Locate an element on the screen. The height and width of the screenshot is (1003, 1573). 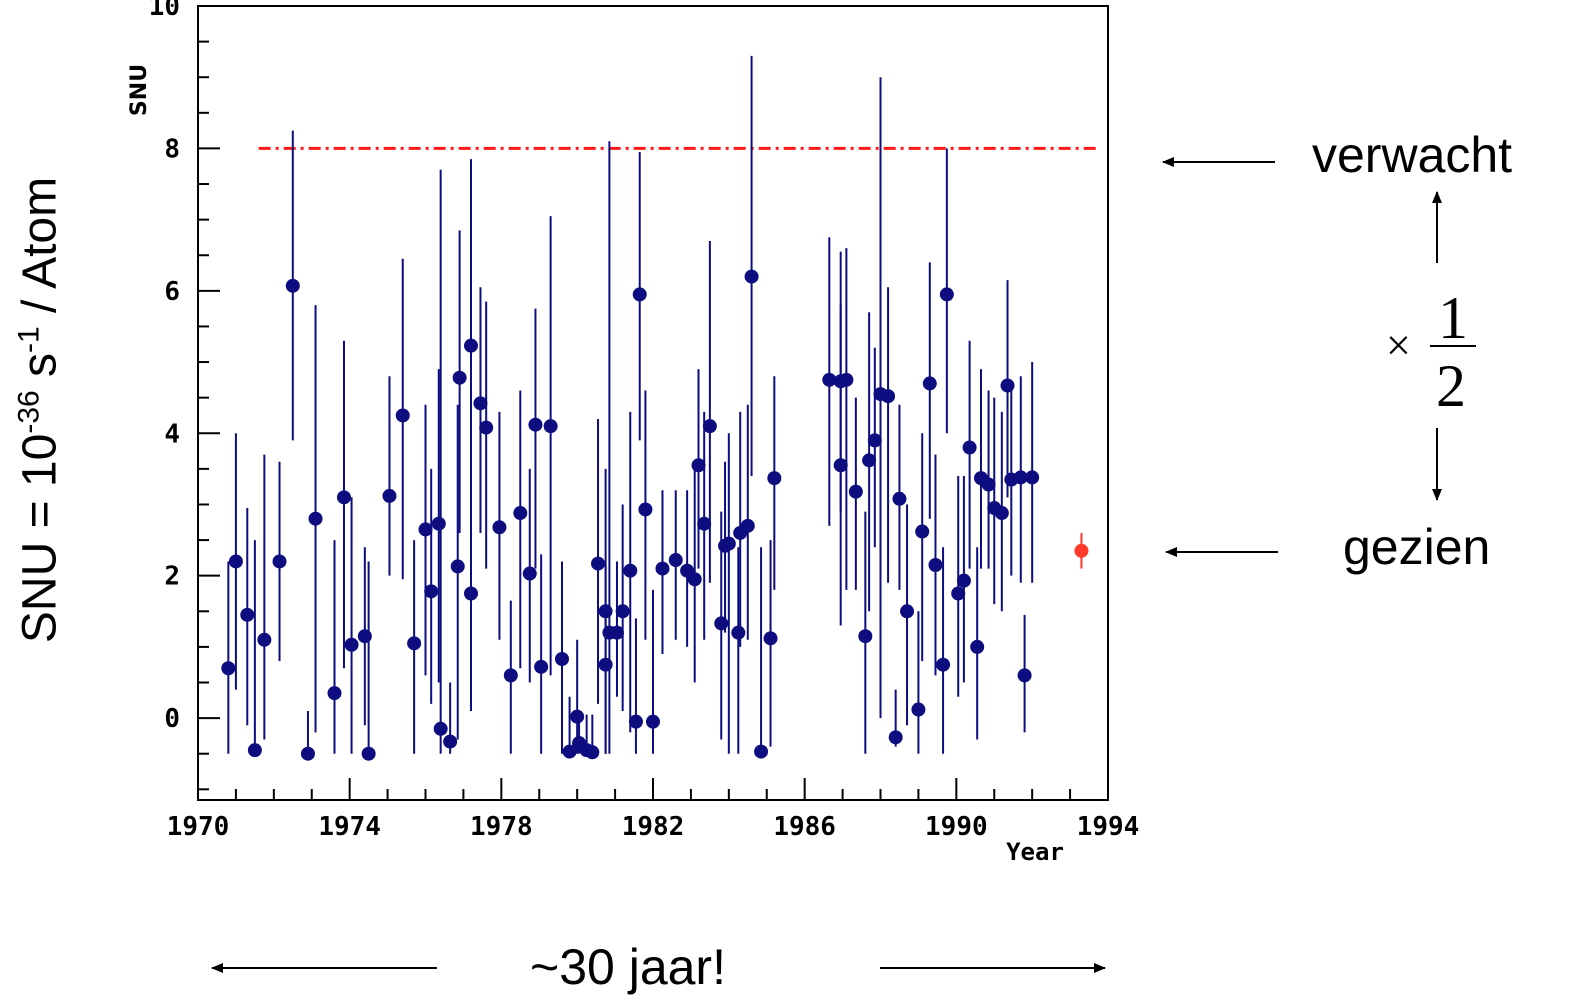
factor-symbol: × is located at coordinates (1398, 345).